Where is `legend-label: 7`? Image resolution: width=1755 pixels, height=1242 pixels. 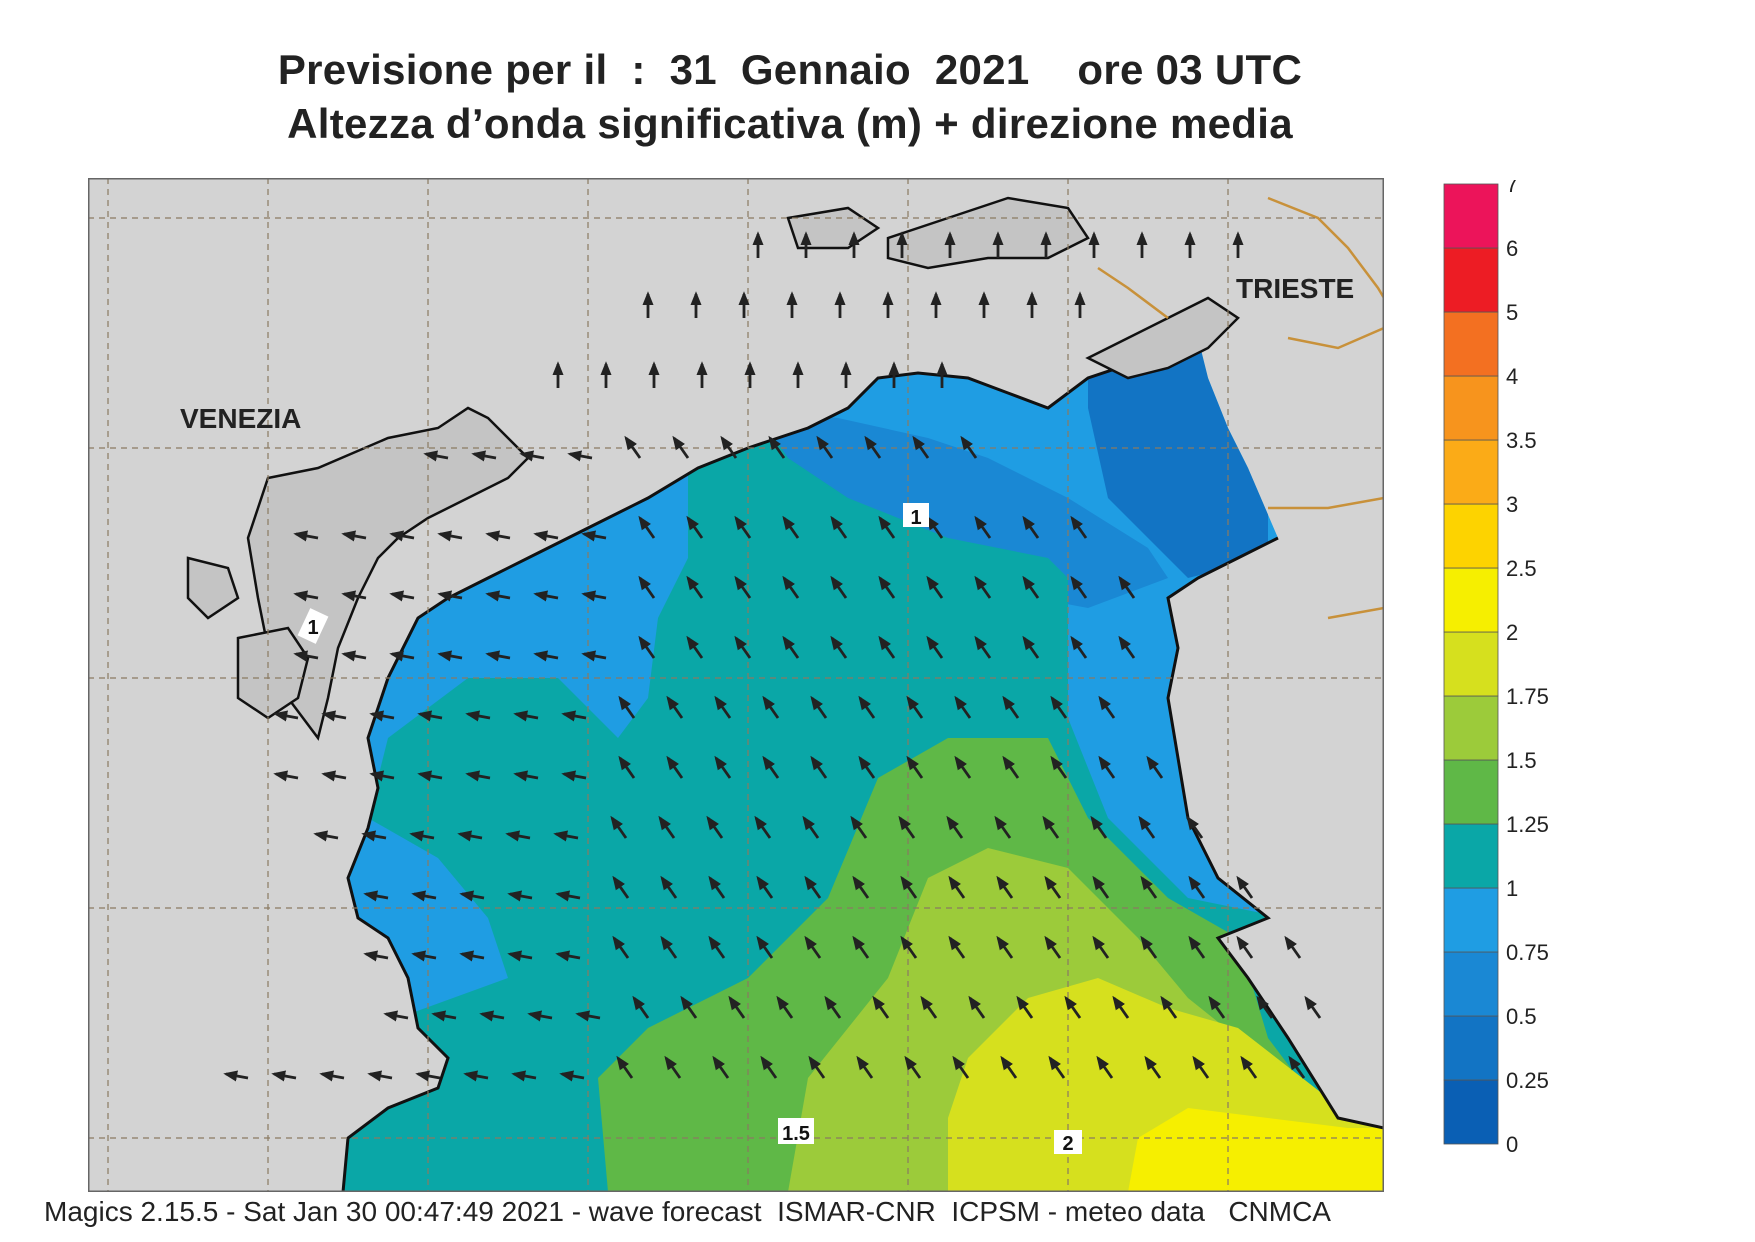
legend-label: 7 is located at coordinates (1512, 188).